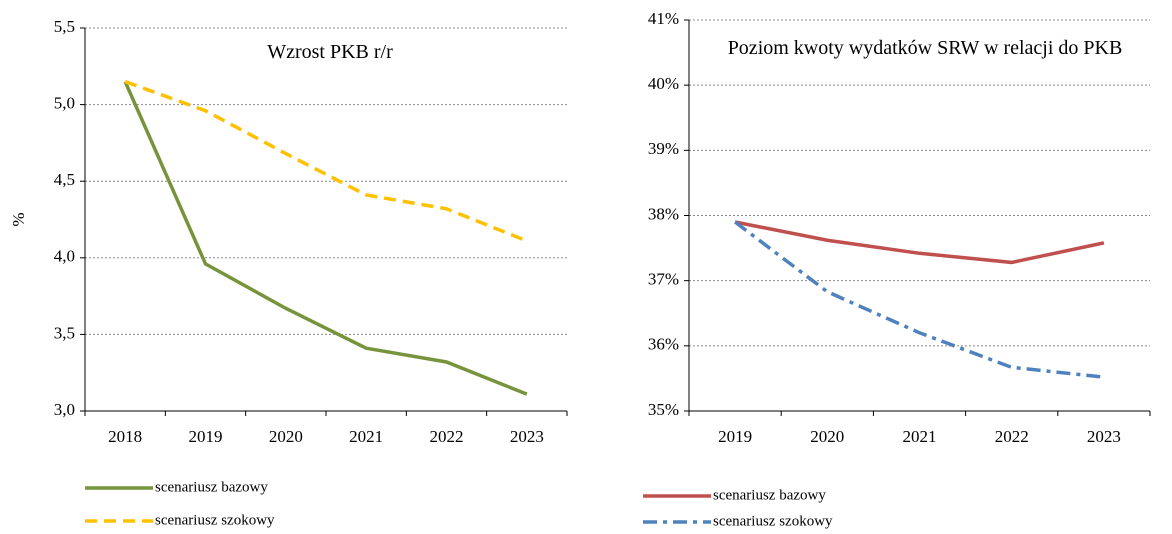 Image resolution: width=1172 pixels, height=534 pixels. I want to click on y-tick-label: 5,5, so click(64, 26).